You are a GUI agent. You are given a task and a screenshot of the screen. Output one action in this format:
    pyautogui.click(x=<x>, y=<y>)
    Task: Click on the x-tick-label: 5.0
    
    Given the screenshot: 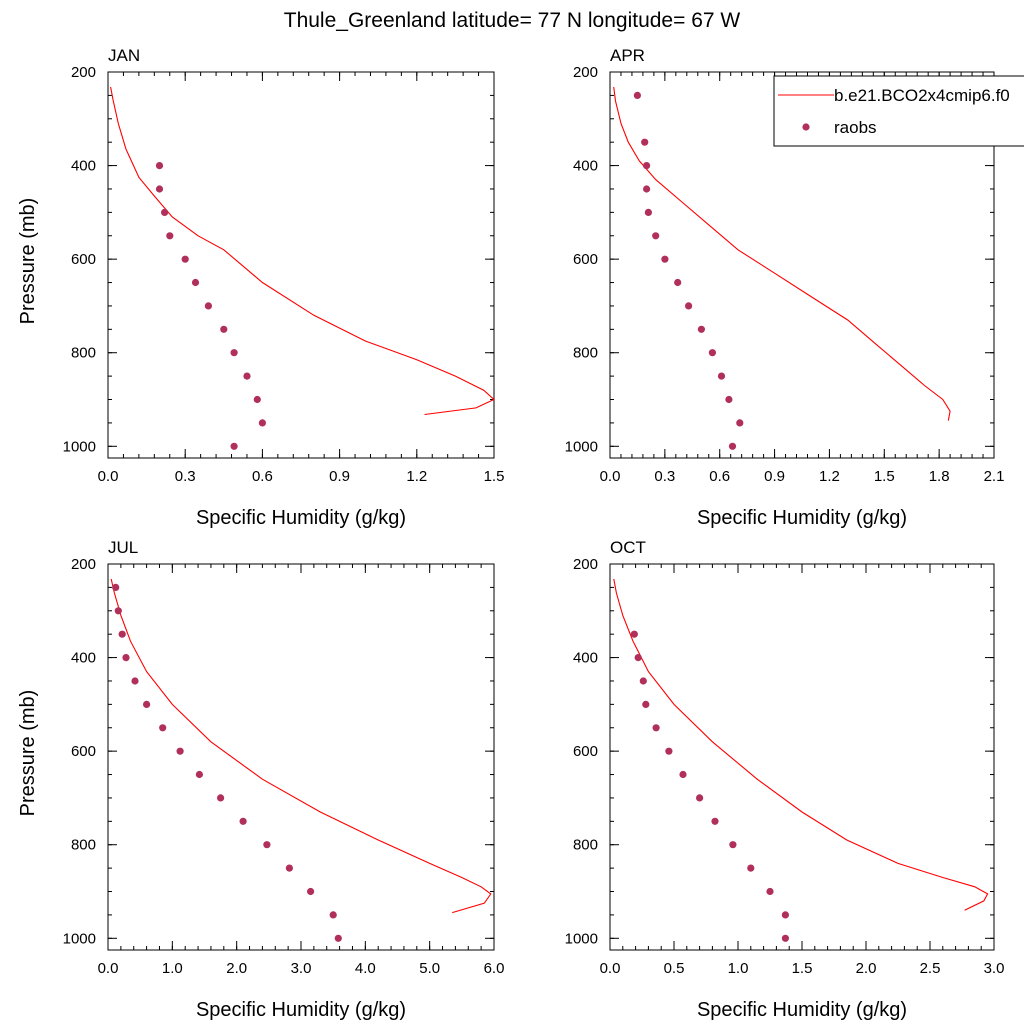 What is the action you would take?
    pyautogui.click(x=429, y=968)
    